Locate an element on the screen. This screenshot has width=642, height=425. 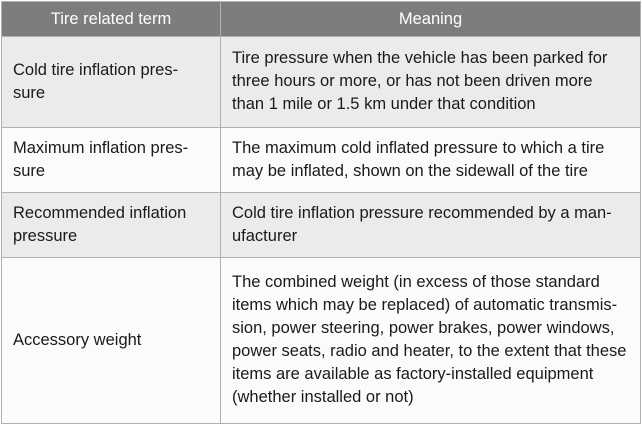
meaning-line: ufacturer is located at coordinates (265, 235).